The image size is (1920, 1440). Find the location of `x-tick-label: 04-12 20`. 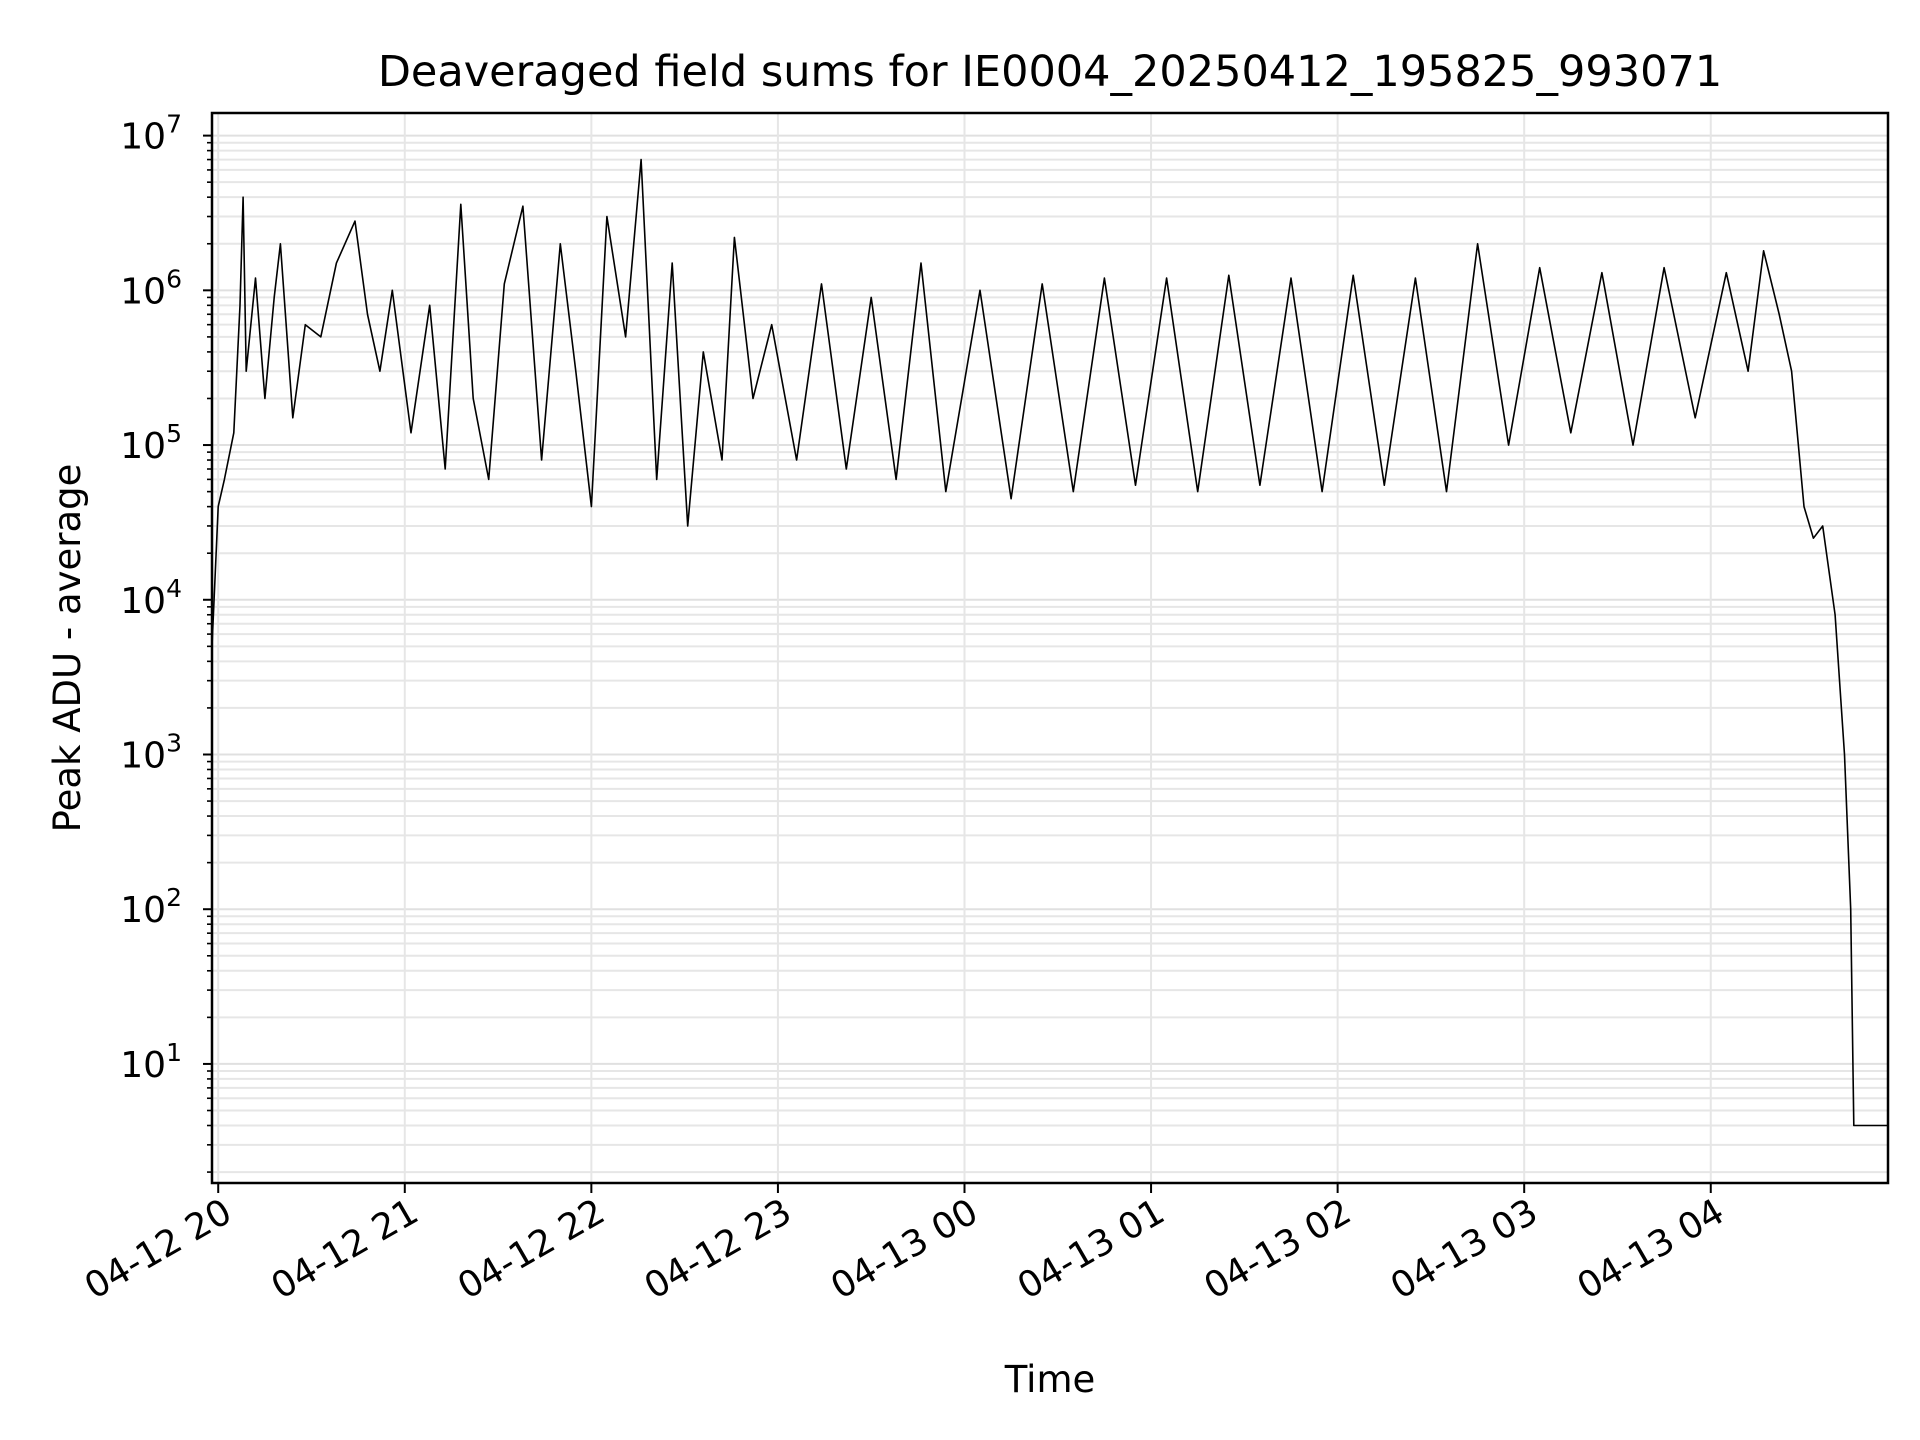

x-tick-label: 04-12 20 is located at coordinates (158, 1249).